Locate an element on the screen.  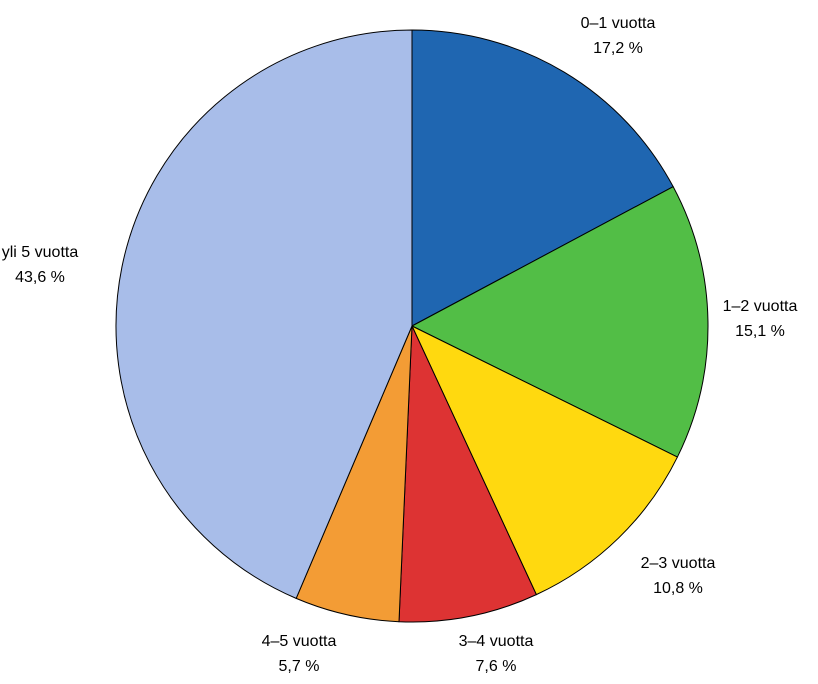
pie-slice-01-vuotta is located at coordinates (542, 178).